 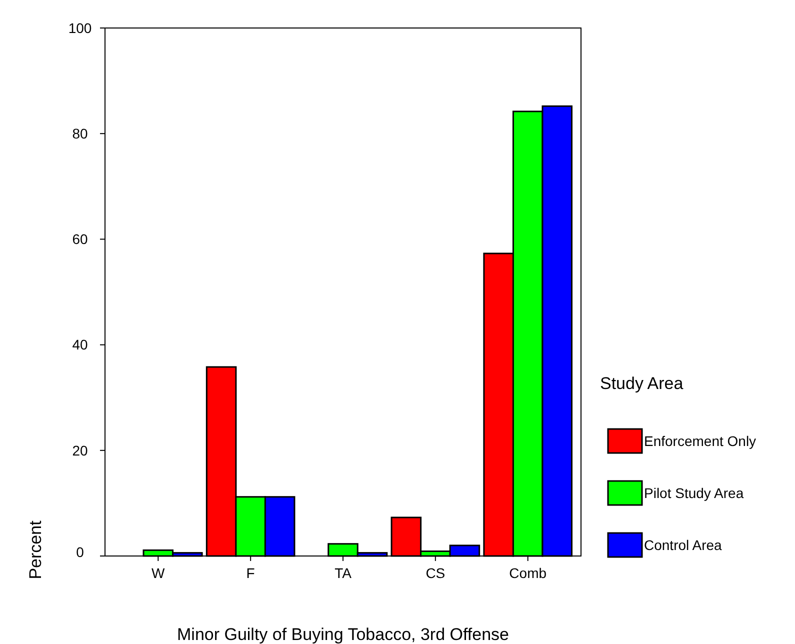 What do you see at coordinates (159, 573) in the screenshot?
I see `x-tick-label: W` at bounding box center [159, 573].